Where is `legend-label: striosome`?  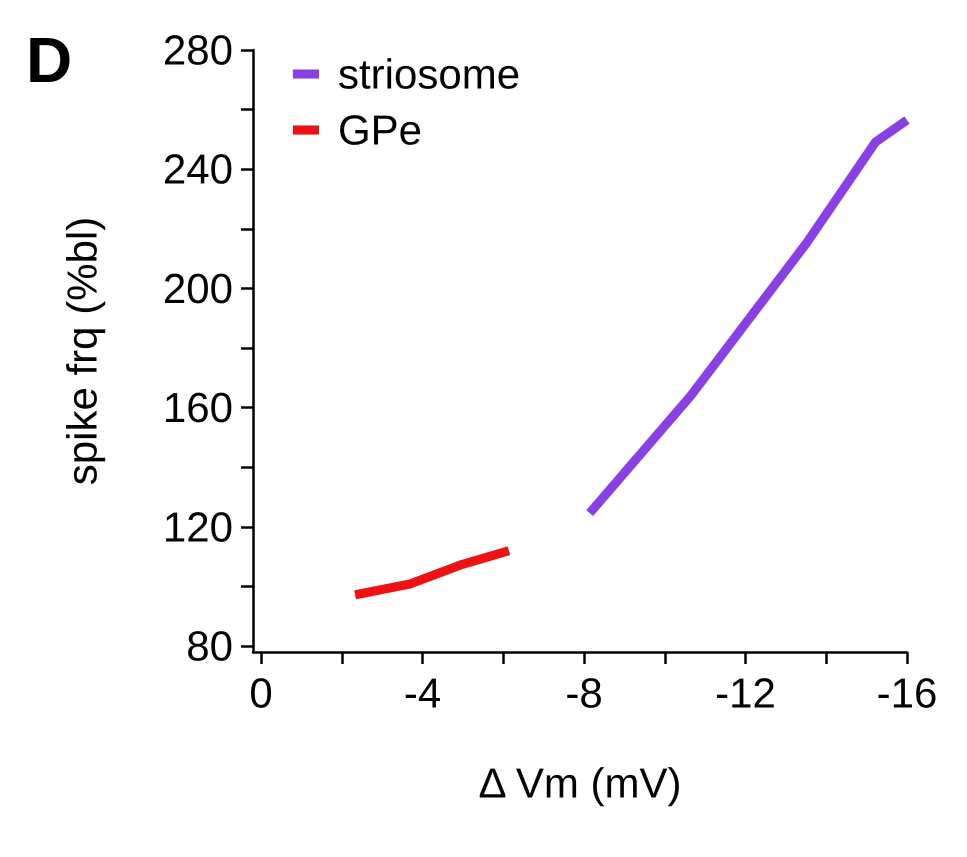 legend-label: striosome is located at coordinates (429, 74).